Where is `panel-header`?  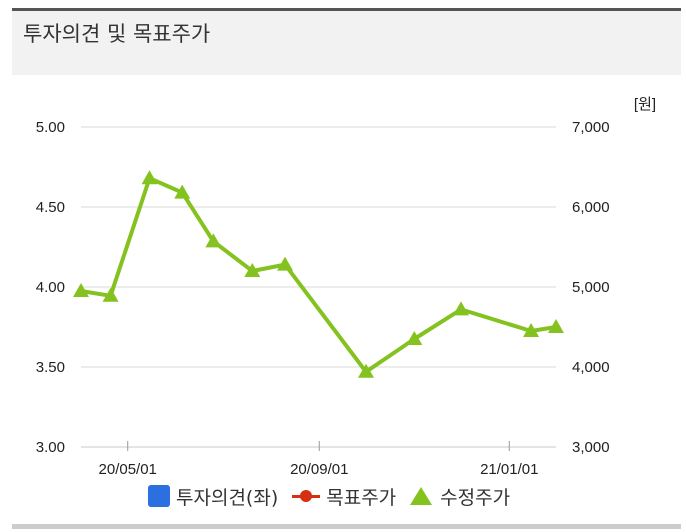 panel-header is located at coordinates (346, 43).